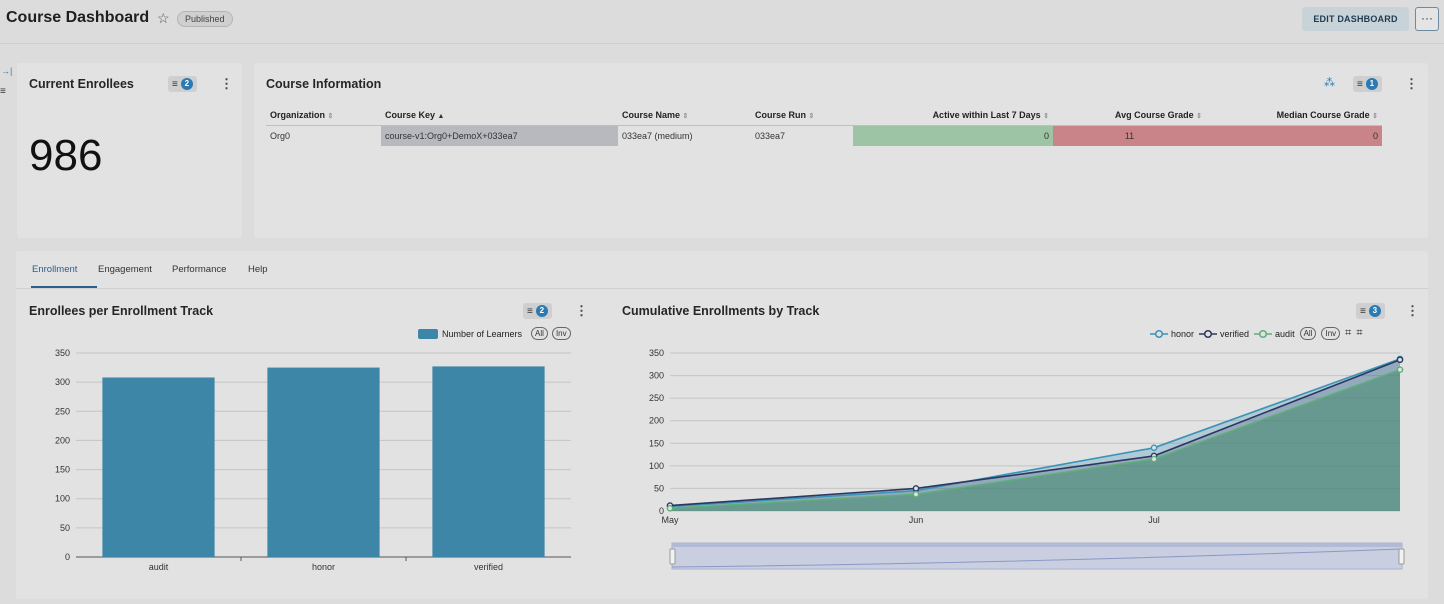  Describe the element at coordinates (1370, 311) in the screenshot. I see `filter-indicator: ≡ 3` at that location.